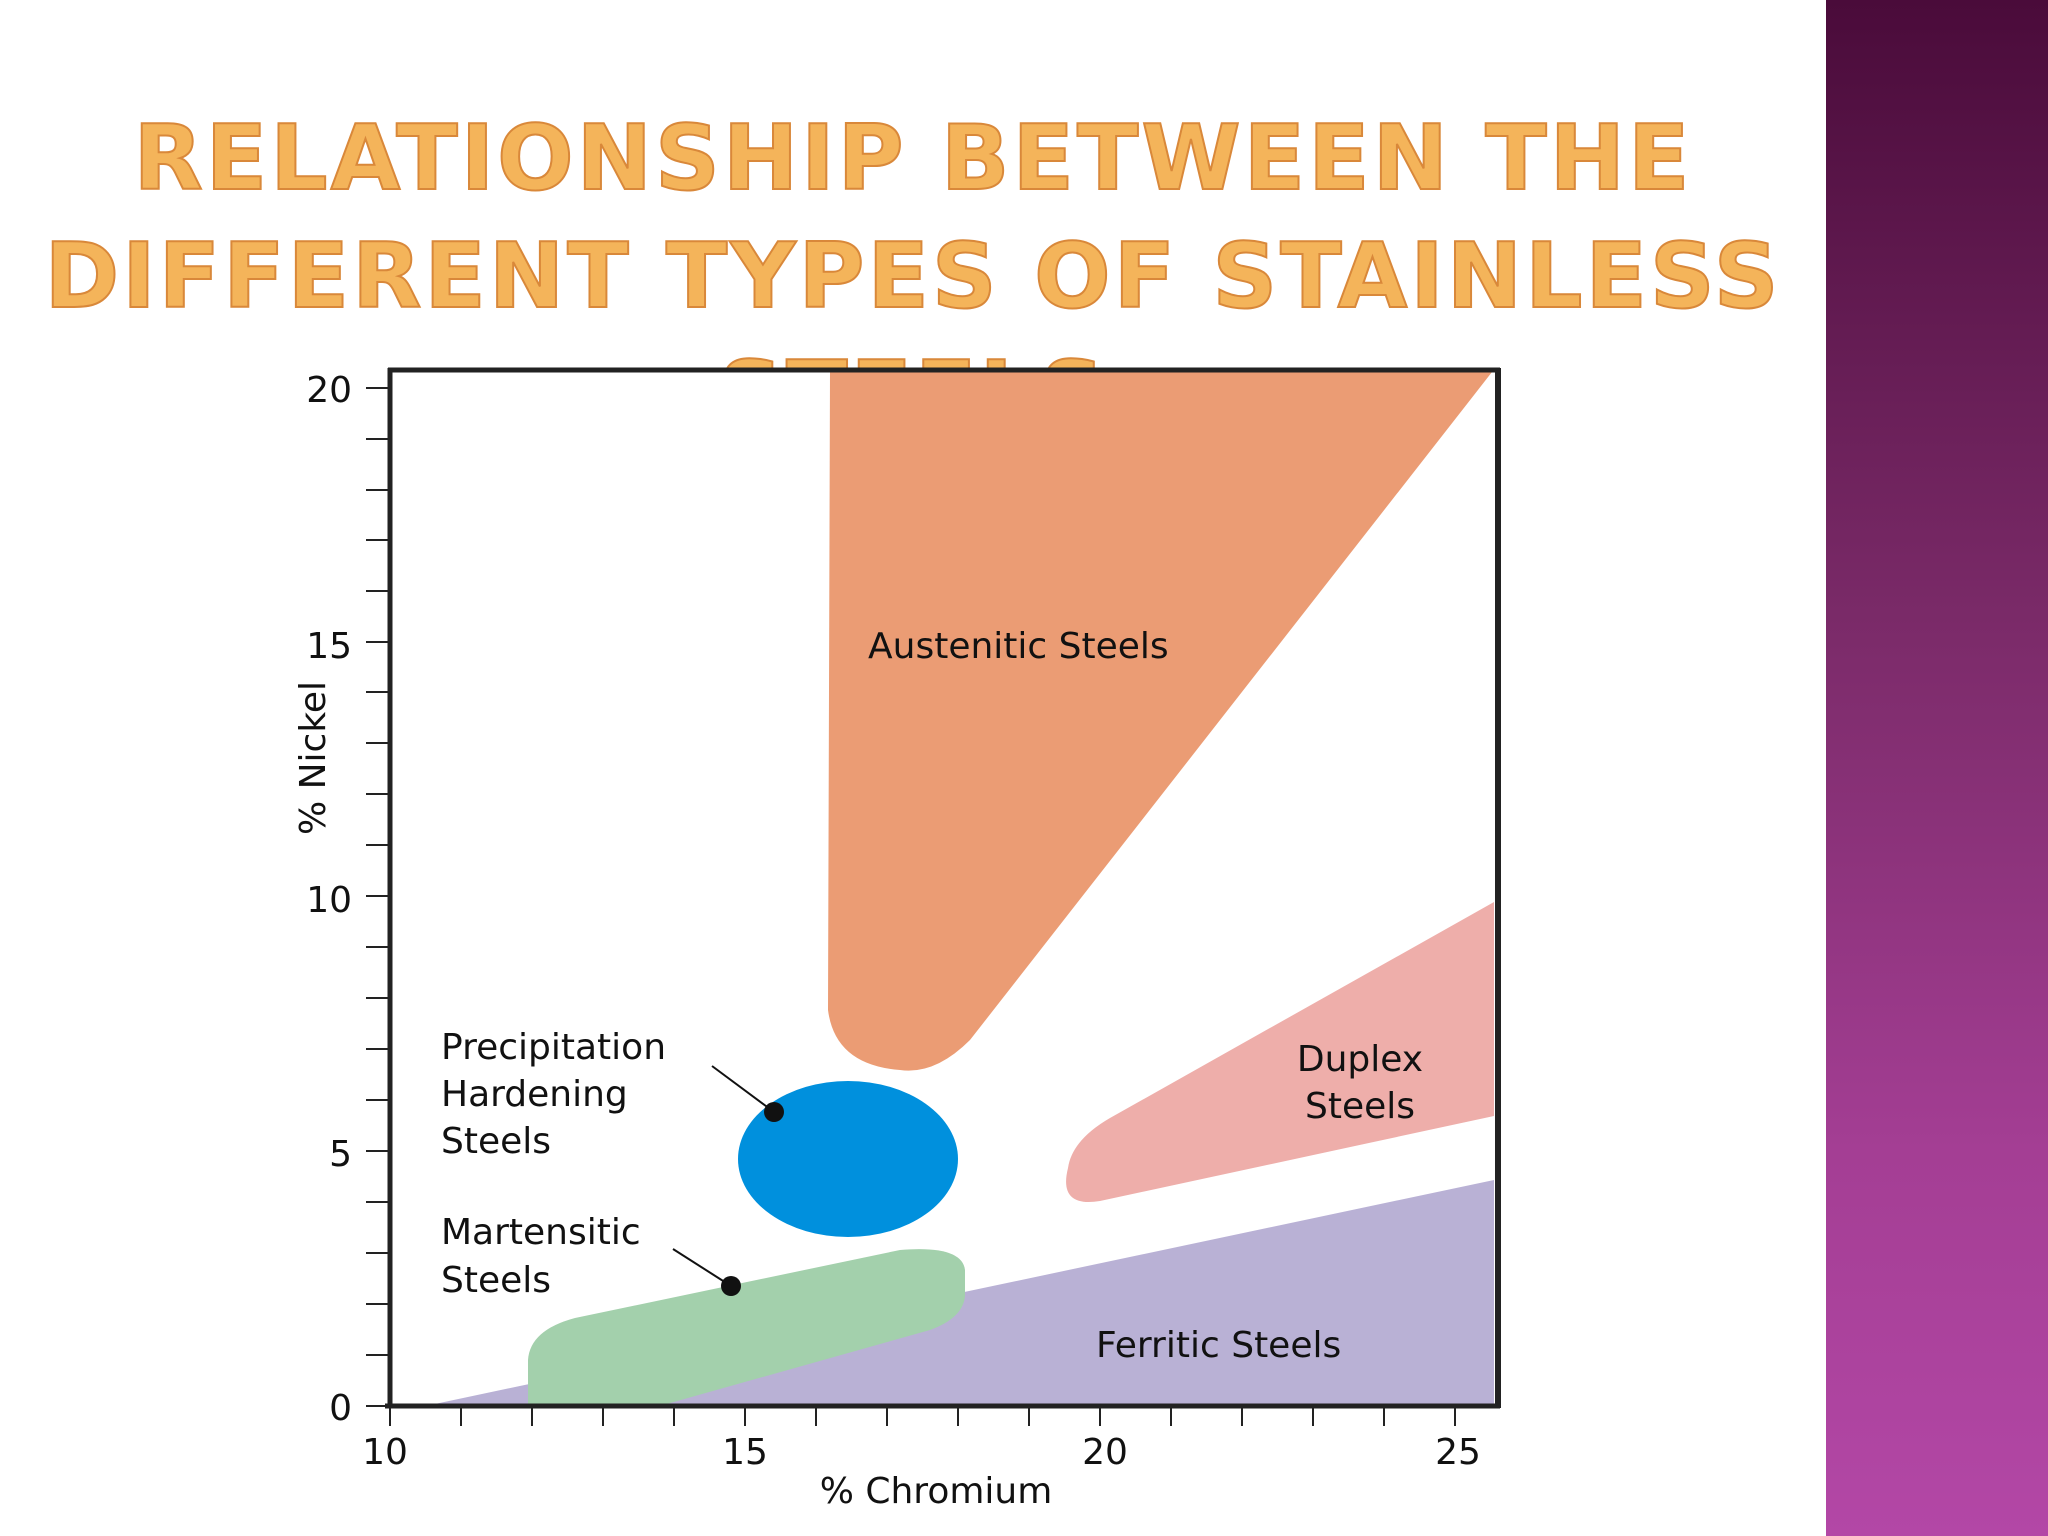 The height and width of the screenshot is (1536, 2048). What do you see at coordinates (378, 897) in the screenshot?
I see `y-axis-ticks` at bounding box center [378, 897].